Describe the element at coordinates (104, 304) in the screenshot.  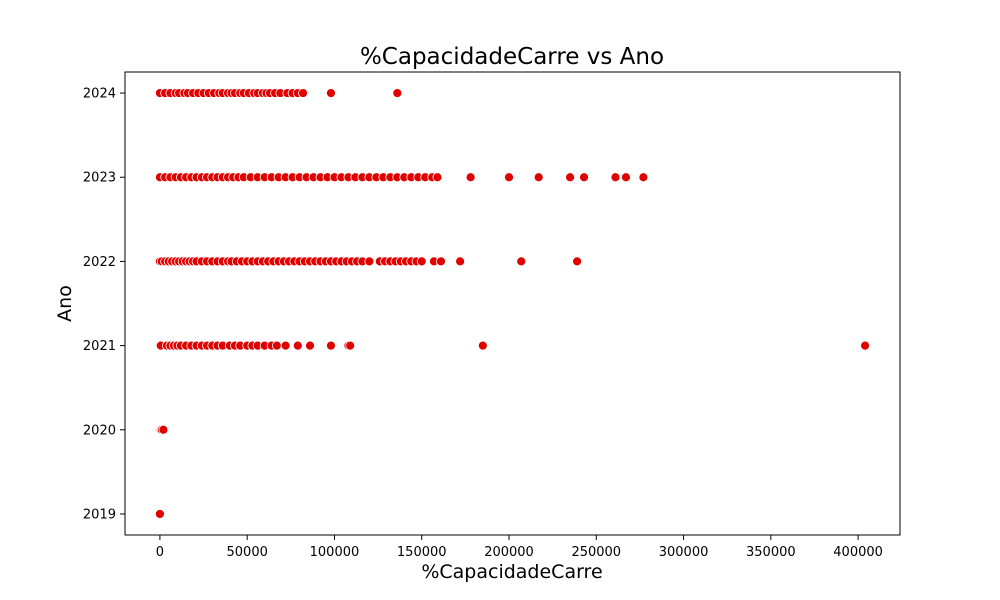
I see `y-axis: 2019 2020 2021 2022 2023 2024` at that location.